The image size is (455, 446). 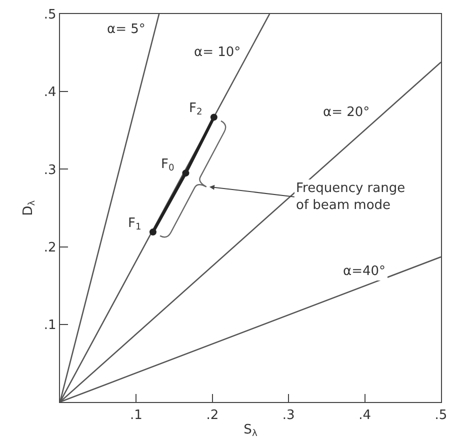 What do you see at coordinates (126, 29) in the screenshot?
I see `series-label: α= 5°` at bounding box center [126, 29].